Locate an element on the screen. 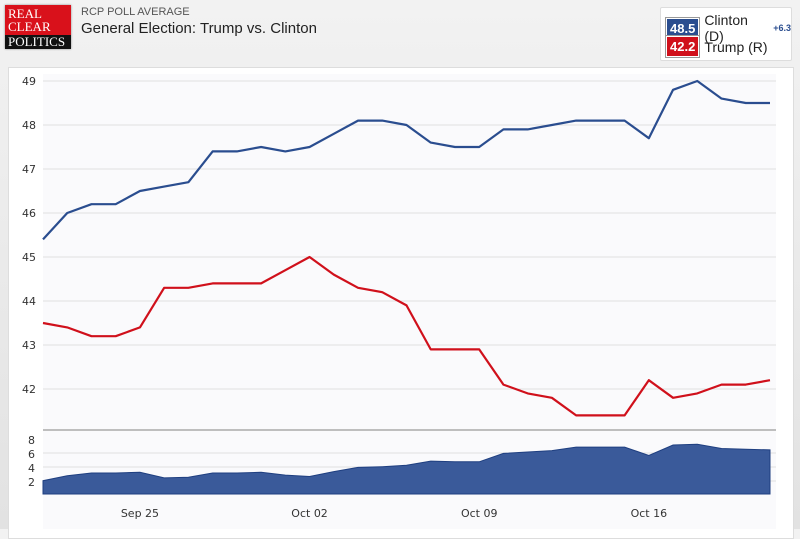 The width and height of the screenshot is (800, 539). y-tick-label: 44 is located at coordinates (29, 301).